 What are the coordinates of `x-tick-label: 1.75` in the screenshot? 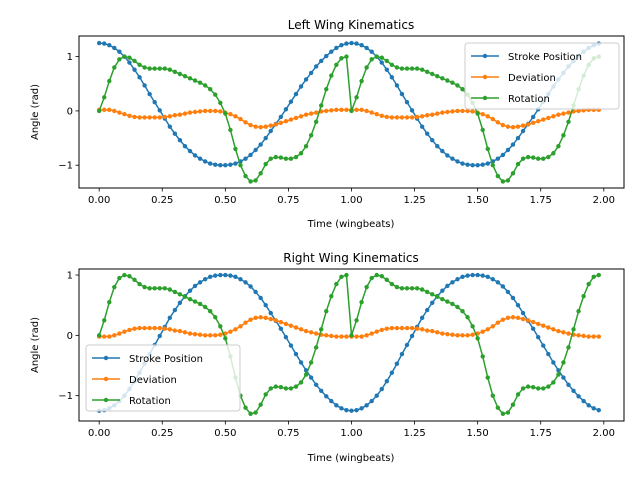 It's located at (541, 433).